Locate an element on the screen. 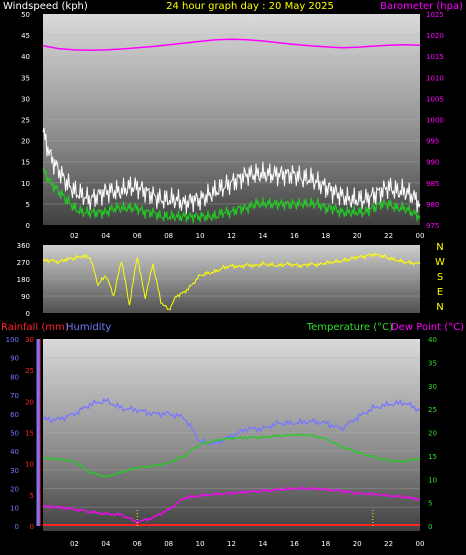 This screenshot has width=466, height=555. temp-x-tick-label: 04 is located at coordinates (105, 544).